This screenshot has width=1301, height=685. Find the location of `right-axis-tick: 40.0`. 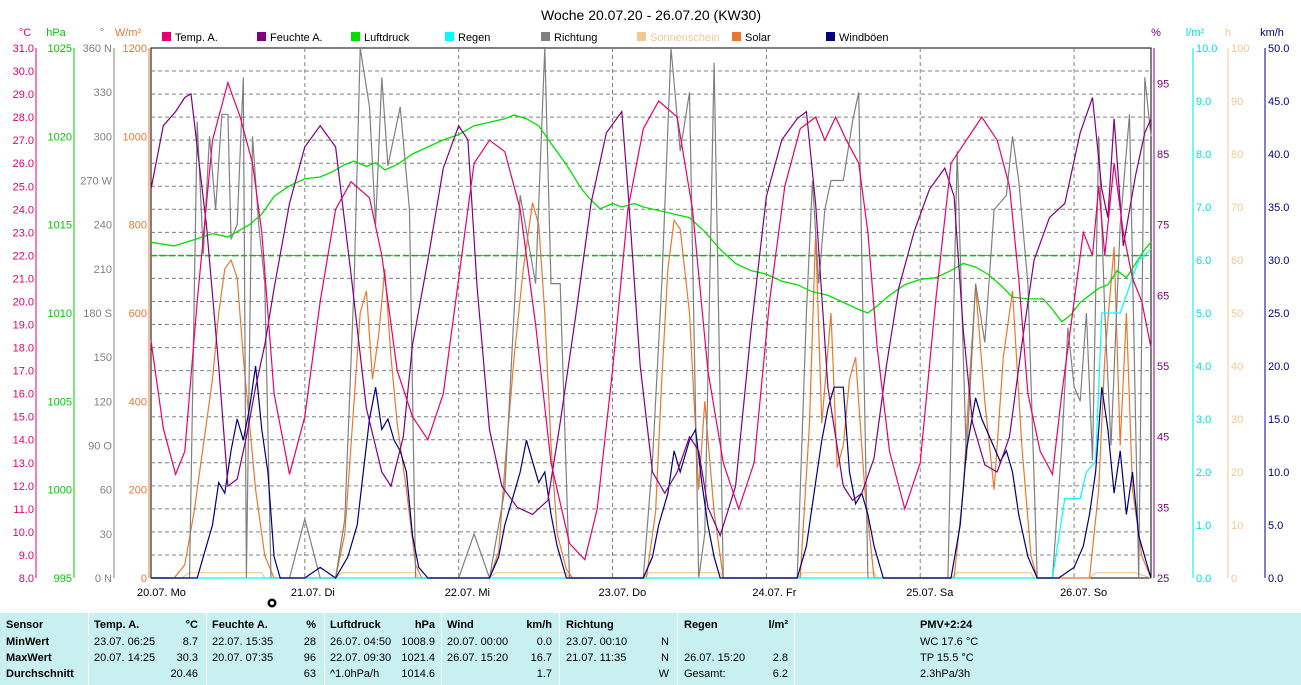

right-axis-tick: 40.0 is located at coordinates (1278, 155).